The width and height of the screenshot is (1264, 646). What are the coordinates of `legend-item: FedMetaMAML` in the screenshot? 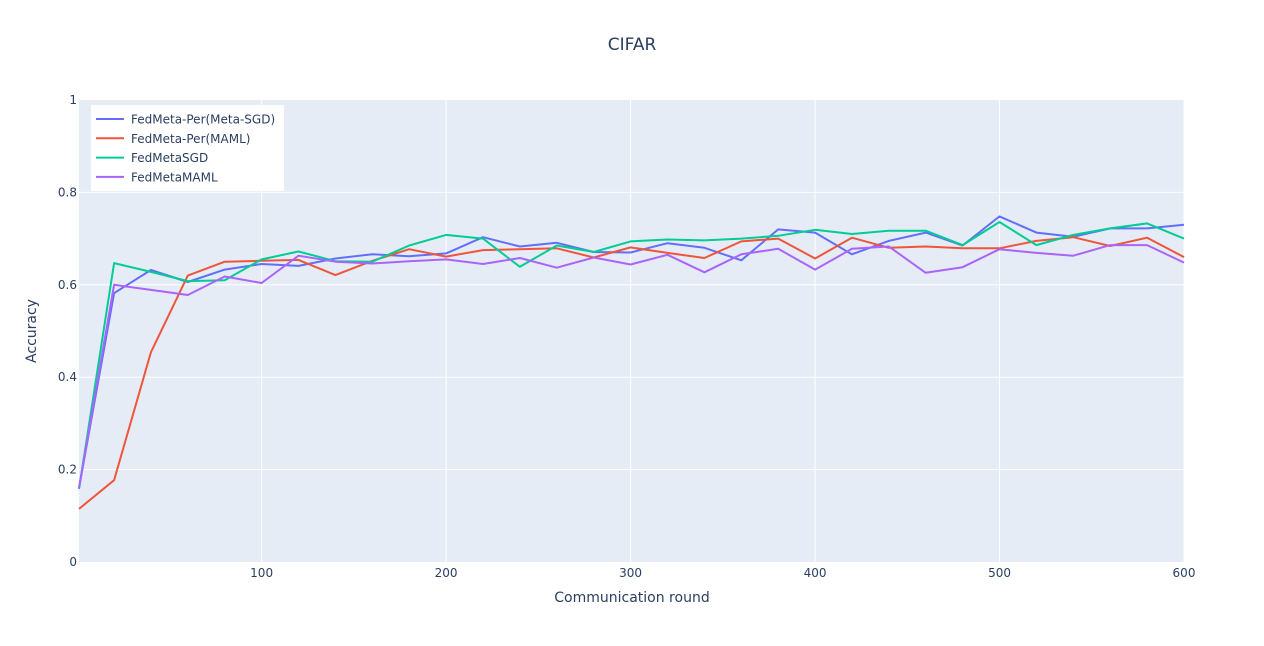 It's located at (157, 177).